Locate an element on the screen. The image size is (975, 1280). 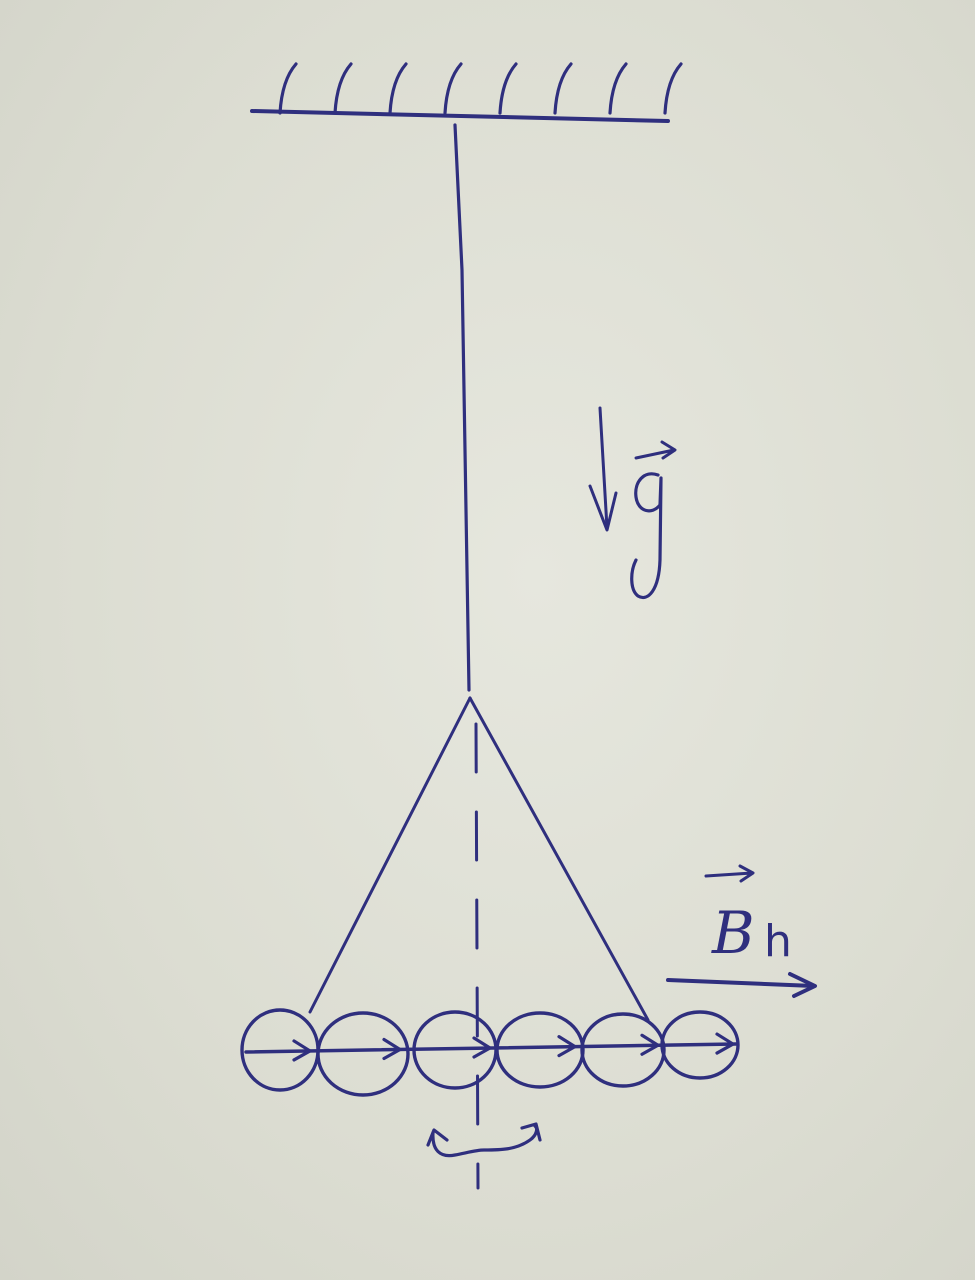
field-vector-bh: B h is located at coordinates (741, 931).